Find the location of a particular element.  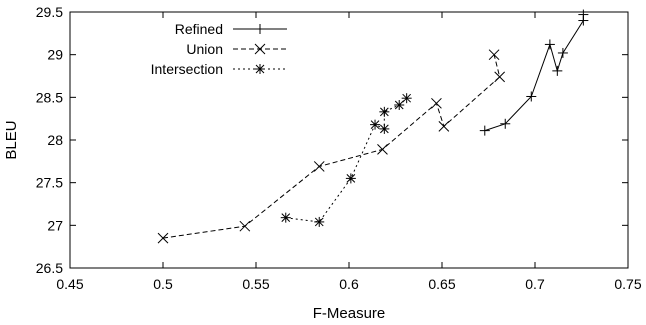

legend: Refined Union Intersection is located at coordinates (219, 49).